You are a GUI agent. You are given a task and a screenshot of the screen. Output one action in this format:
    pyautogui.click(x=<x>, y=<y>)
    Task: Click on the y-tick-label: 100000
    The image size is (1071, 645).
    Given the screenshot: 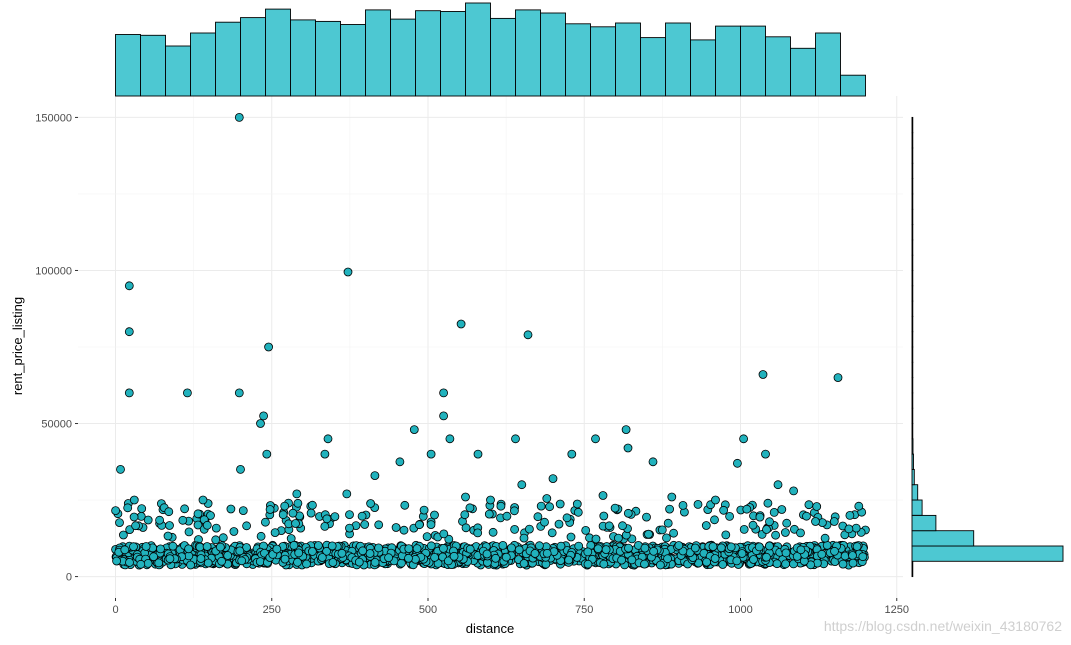 What is the action you would take?
    pyautogui.click(x=53, y=271)
    